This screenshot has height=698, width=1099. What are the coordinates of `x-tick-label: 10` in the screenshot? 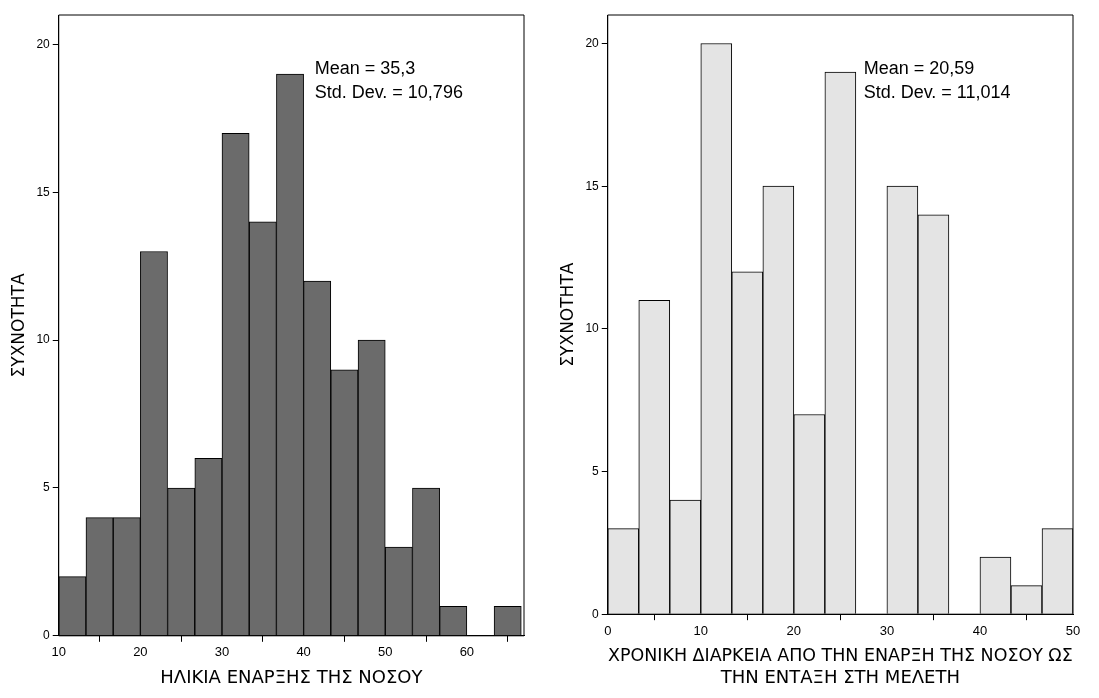 It's located at (701, 630).